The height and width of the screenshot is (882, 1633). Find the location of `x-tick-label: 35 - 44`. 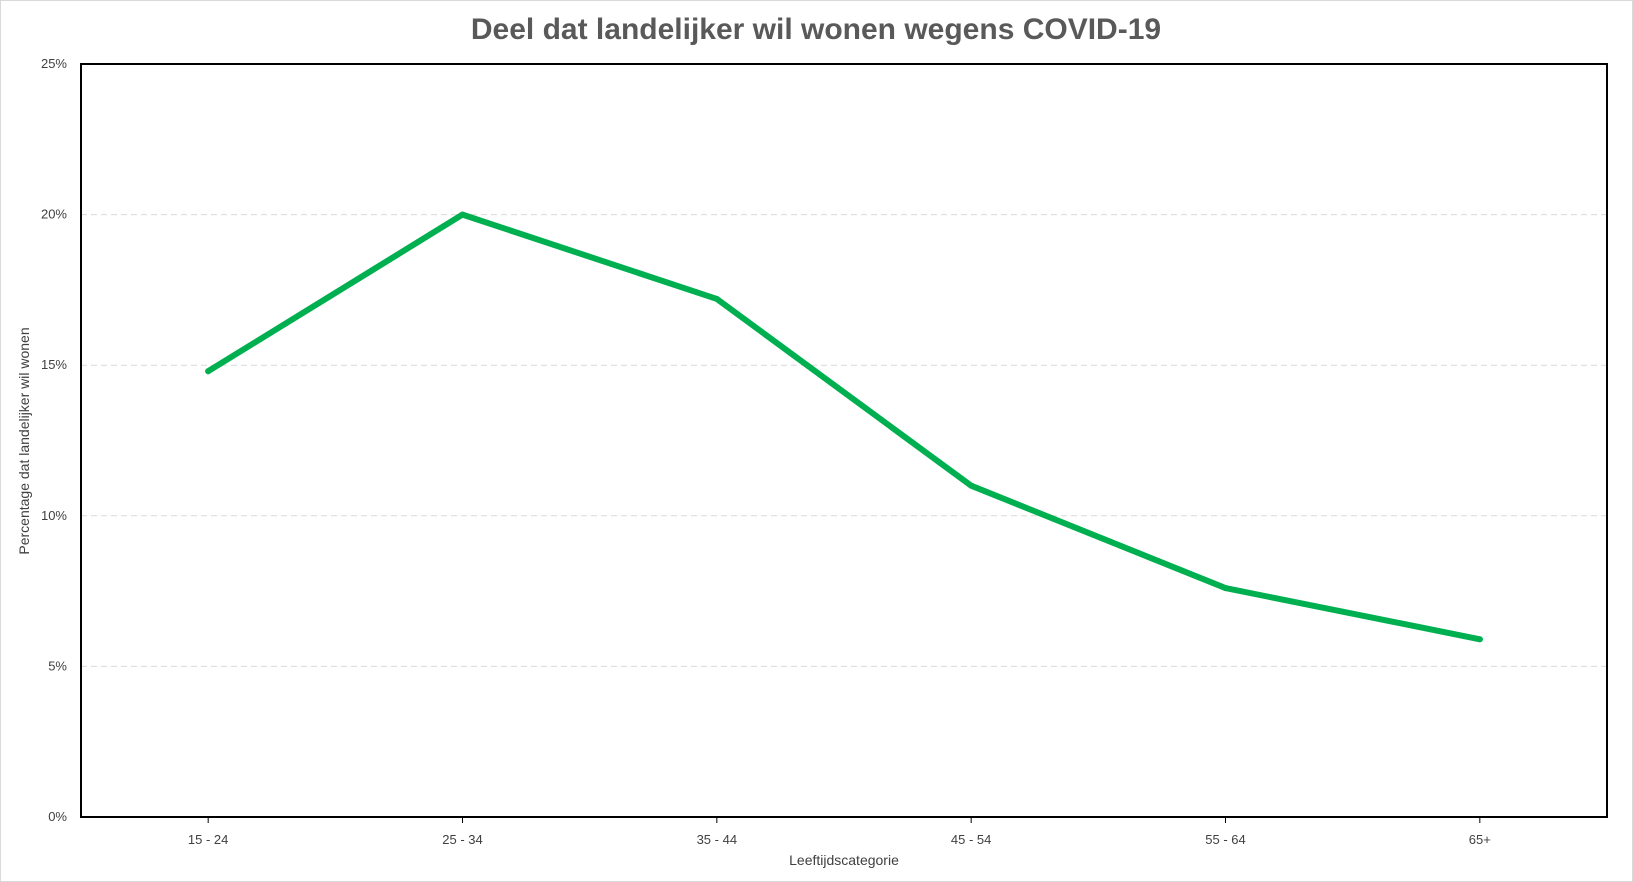

x-tick-label: 35 - 44 is located at coordinates (717, 839).